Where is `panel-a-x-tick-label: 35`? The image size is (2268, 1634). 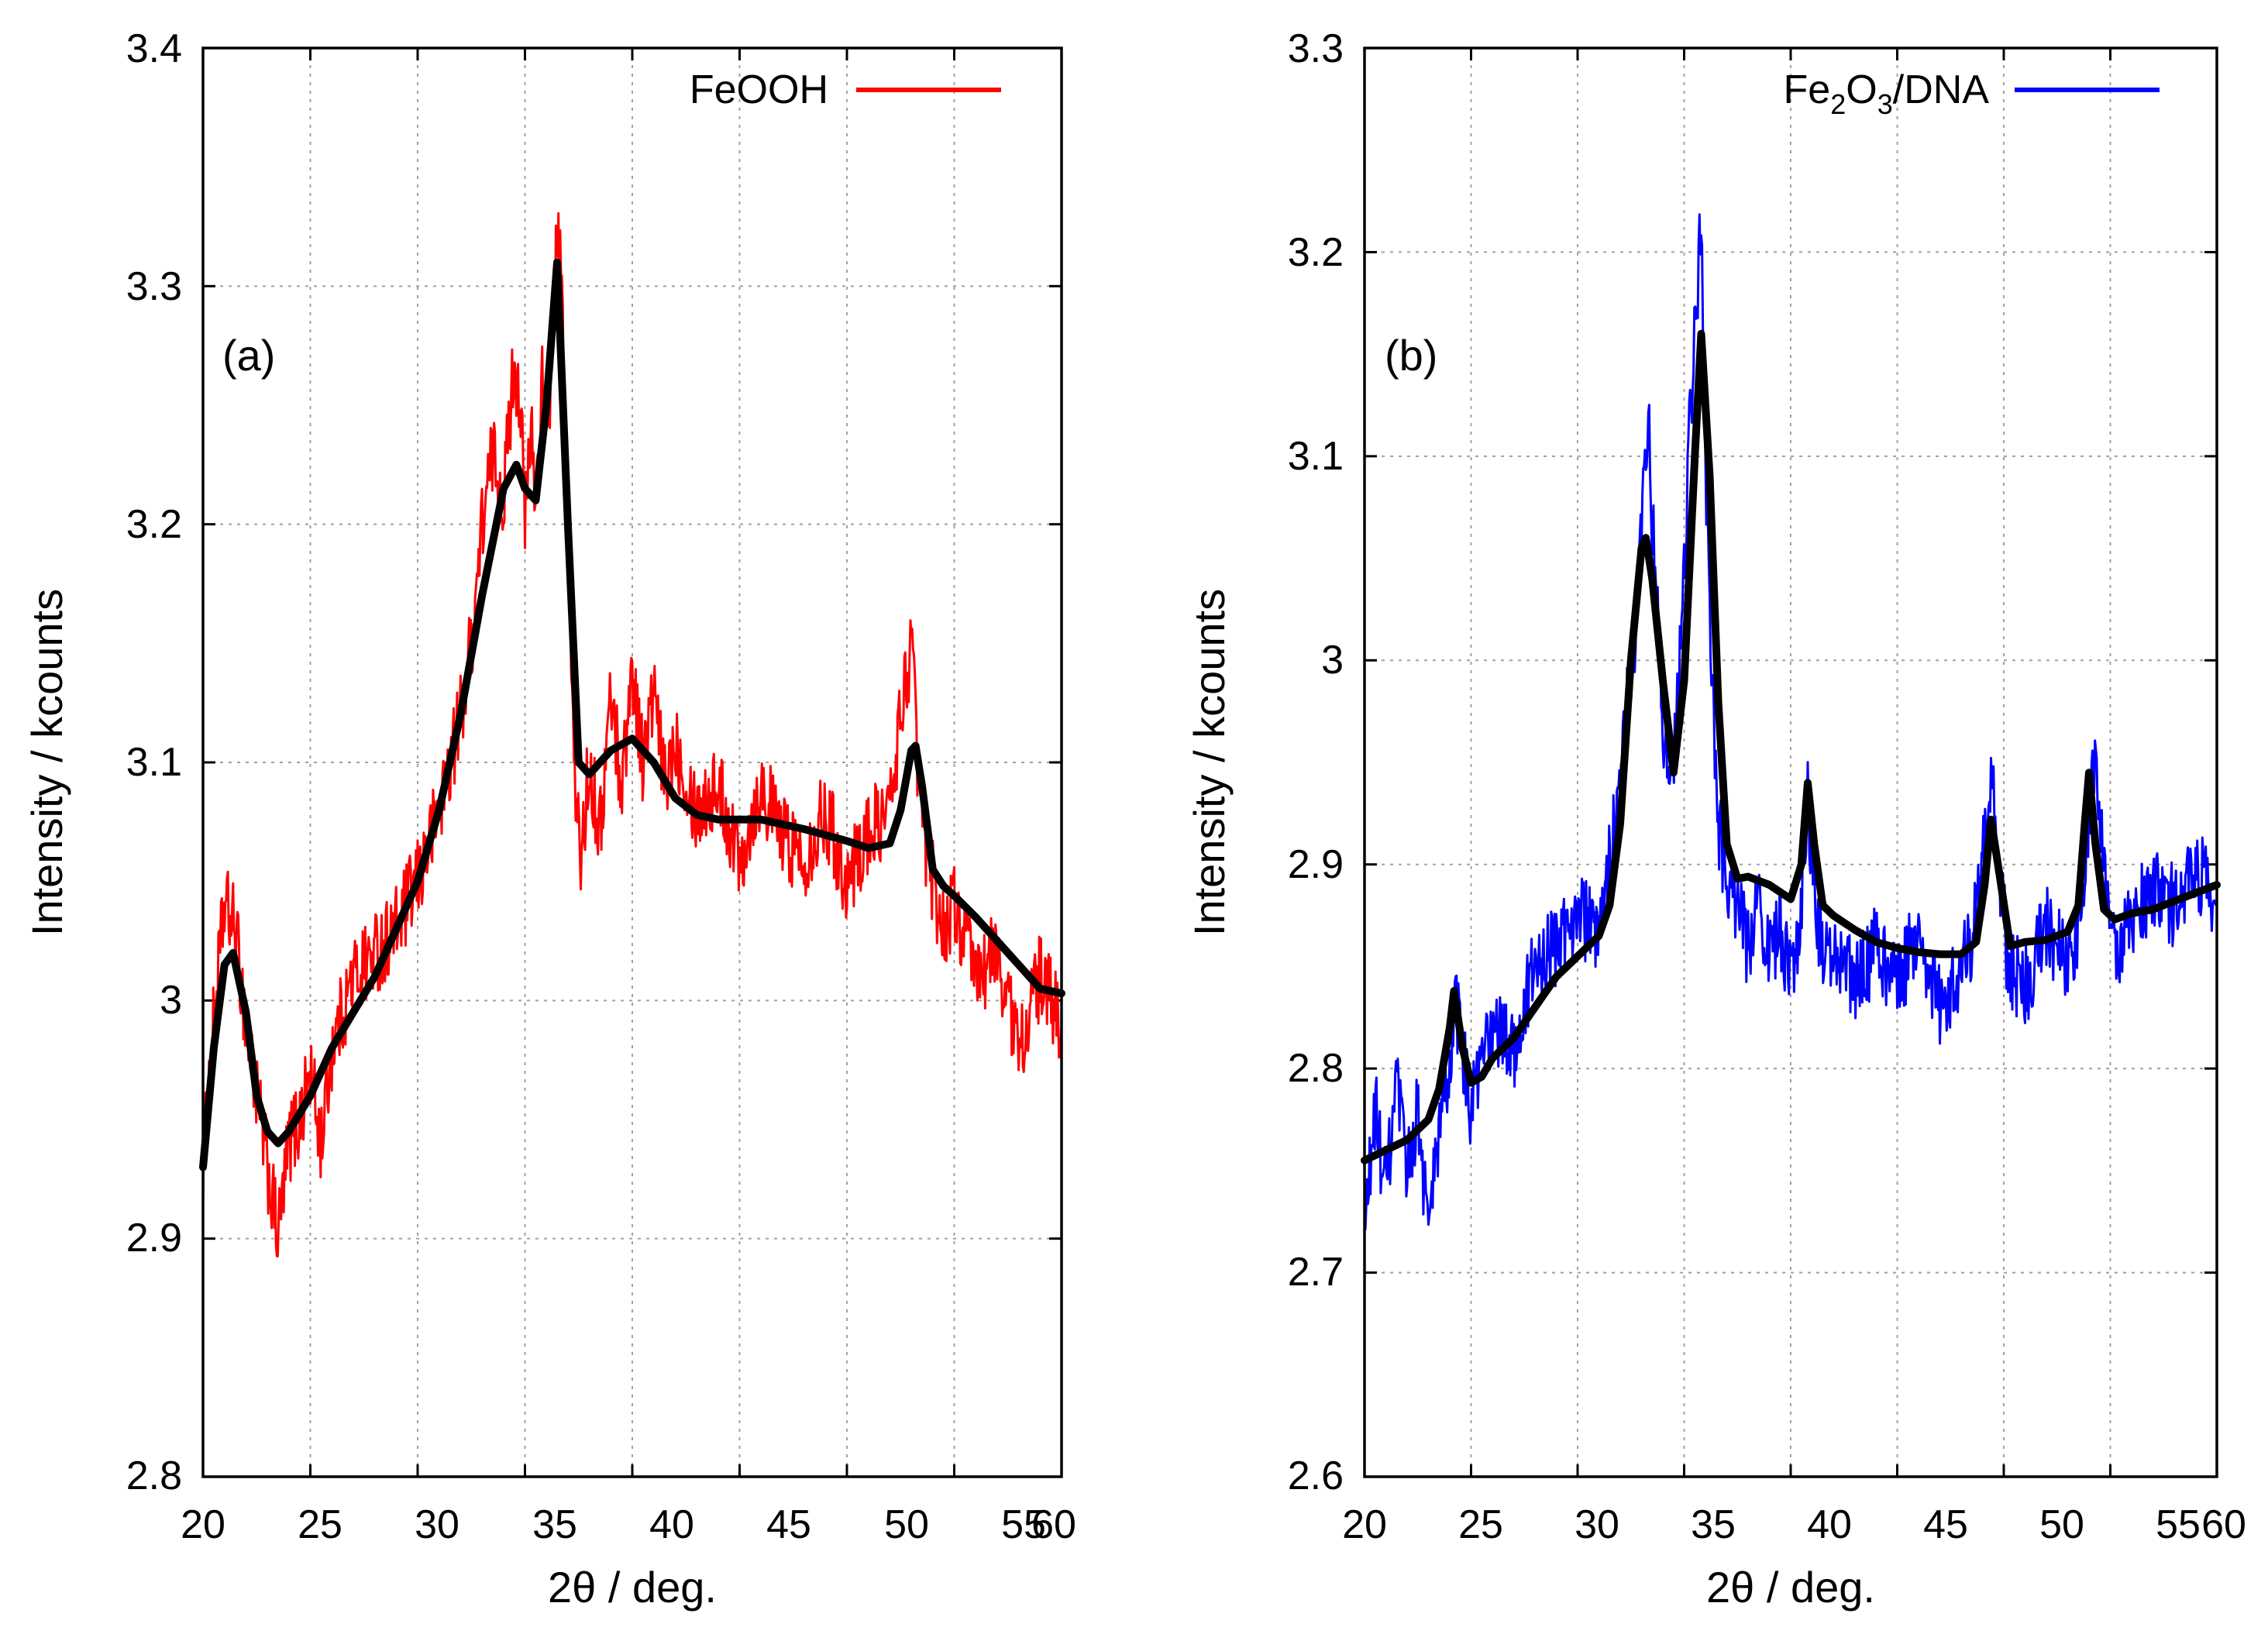 panel-a-x-tick-label: 35 is located at coordinates (555, 1524).